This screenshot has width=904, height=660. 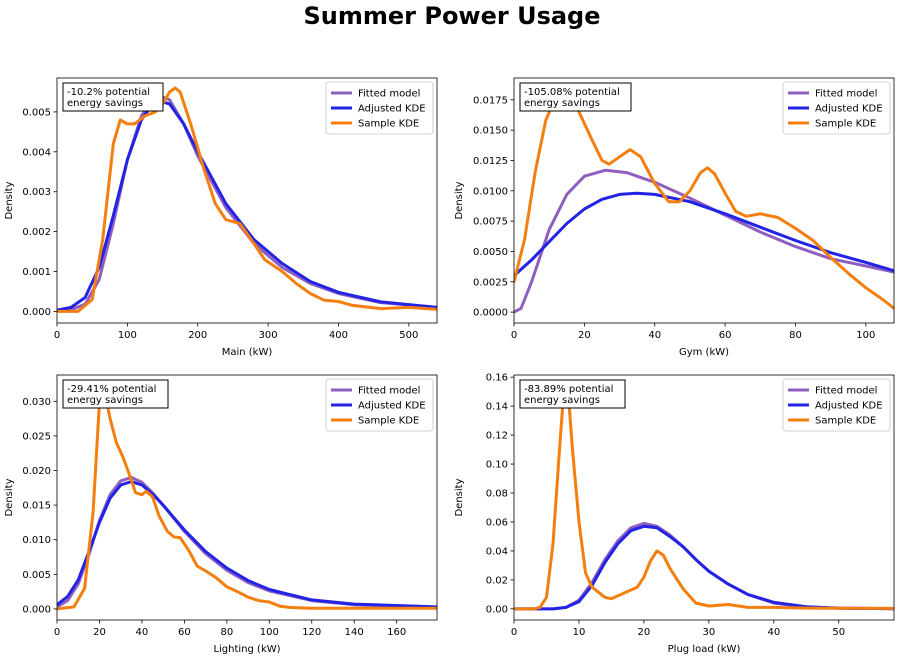 I want to click on x-tick-label: 10, so click(x=579, y=632).